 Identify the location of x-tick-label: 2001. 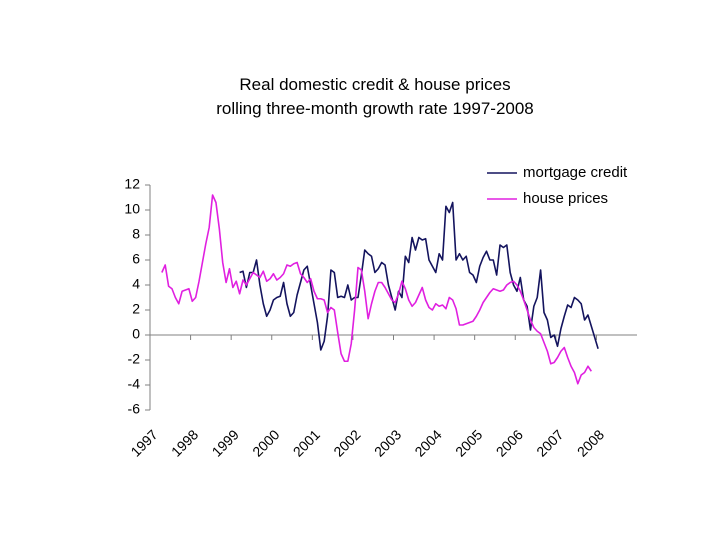
(306, 442).